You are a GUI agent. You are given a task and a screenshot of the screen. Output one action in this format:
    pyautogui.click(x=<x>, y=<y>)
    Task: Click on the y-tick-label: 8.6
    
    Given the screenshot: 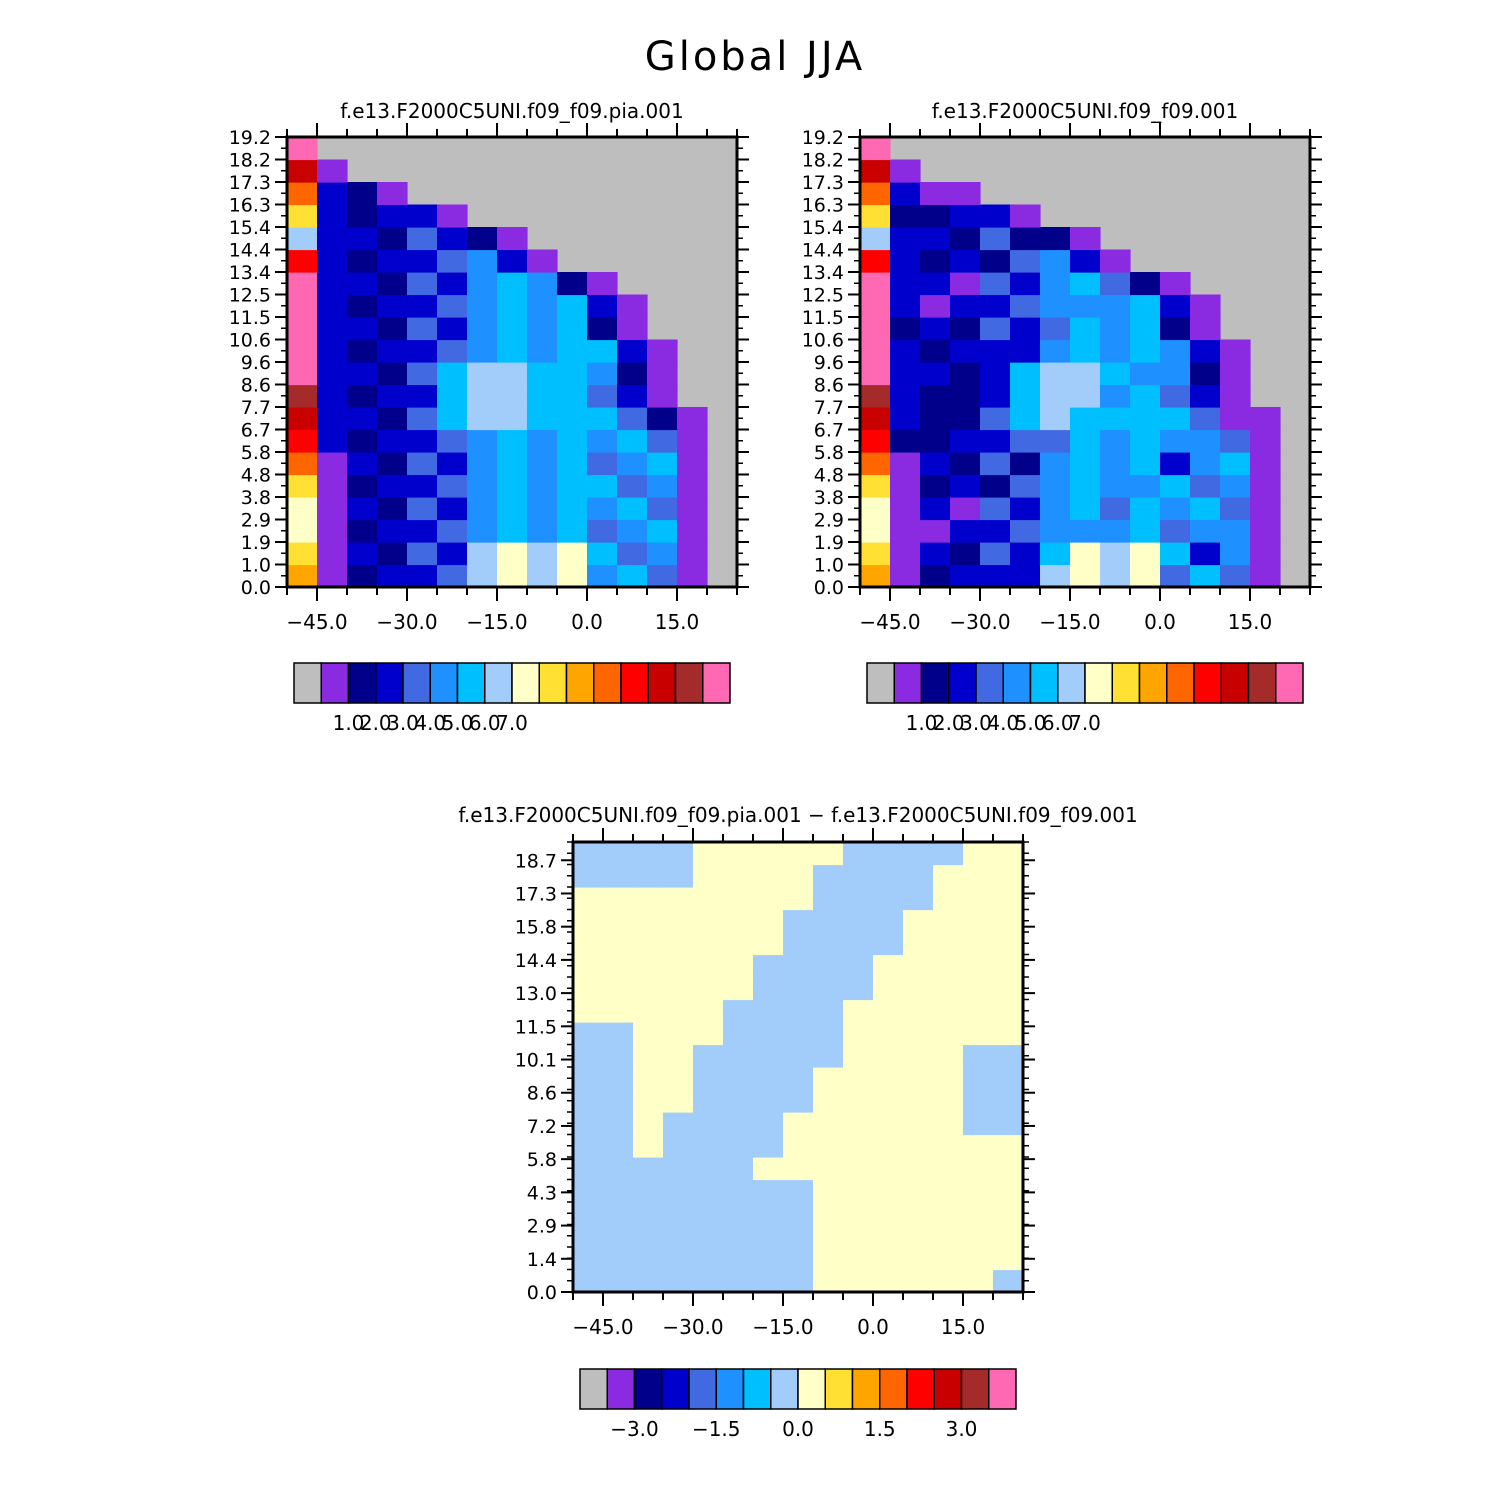 What is the action you would take?
    pyautogui.click(x=542, y=1094)
    